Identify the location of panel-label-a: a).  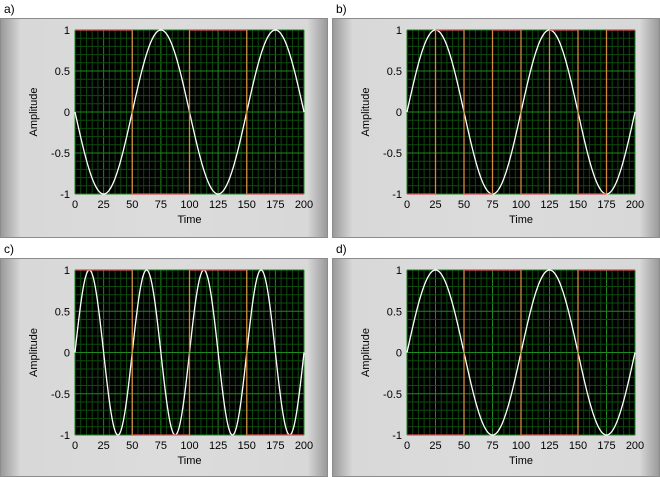
(9, 9).